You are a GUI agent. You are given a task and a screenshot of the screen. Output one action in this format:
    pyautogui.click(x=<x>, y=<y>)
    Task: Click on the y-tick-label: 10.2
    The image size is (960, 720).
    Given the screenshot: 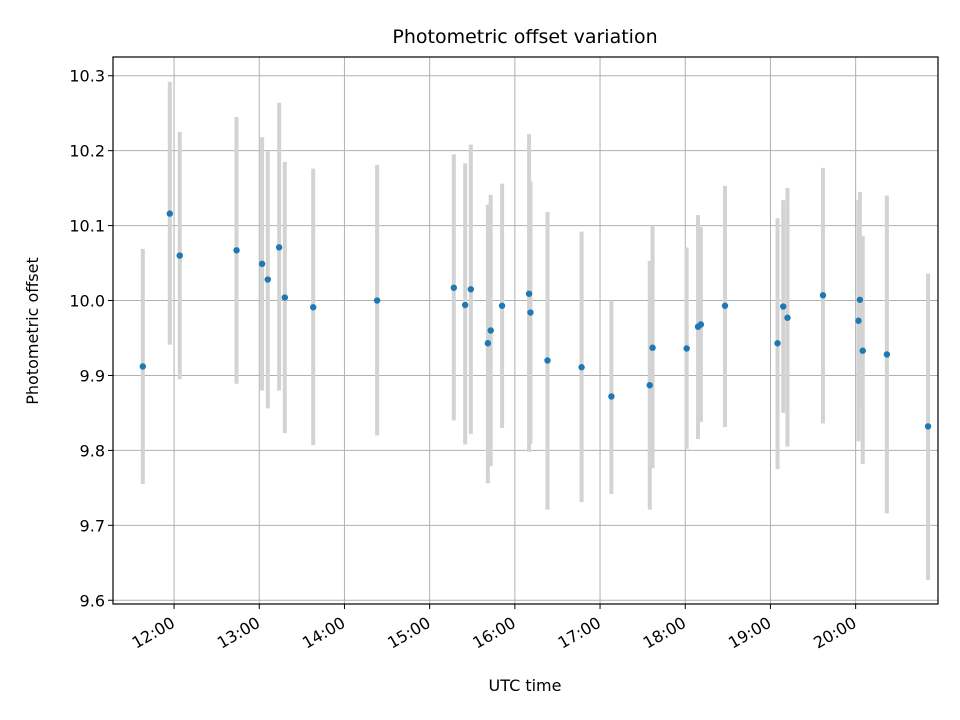 What is the action you would take?
    pyautogui.click(x=87, y=151)
    